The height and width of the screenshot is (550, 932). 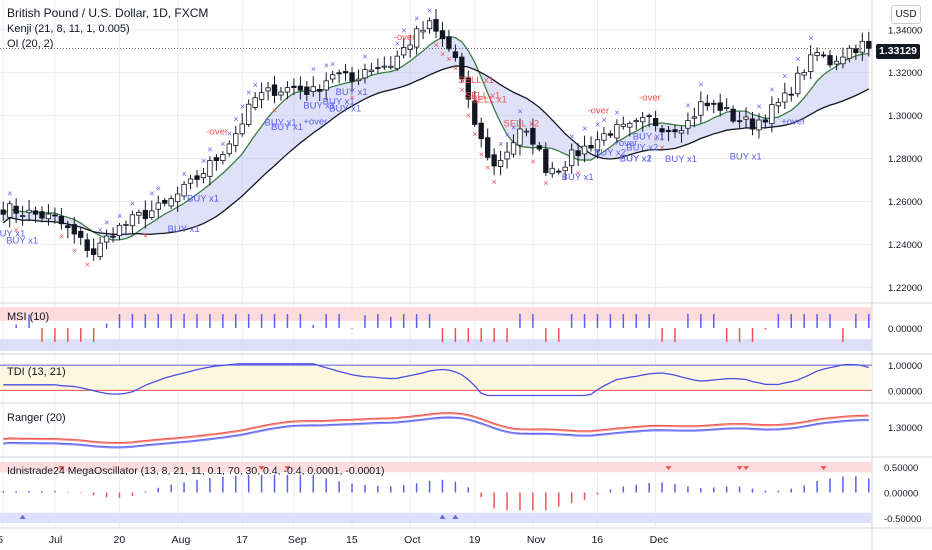 I want to click on mega-buy-triangle, so click(x=455, y=516).